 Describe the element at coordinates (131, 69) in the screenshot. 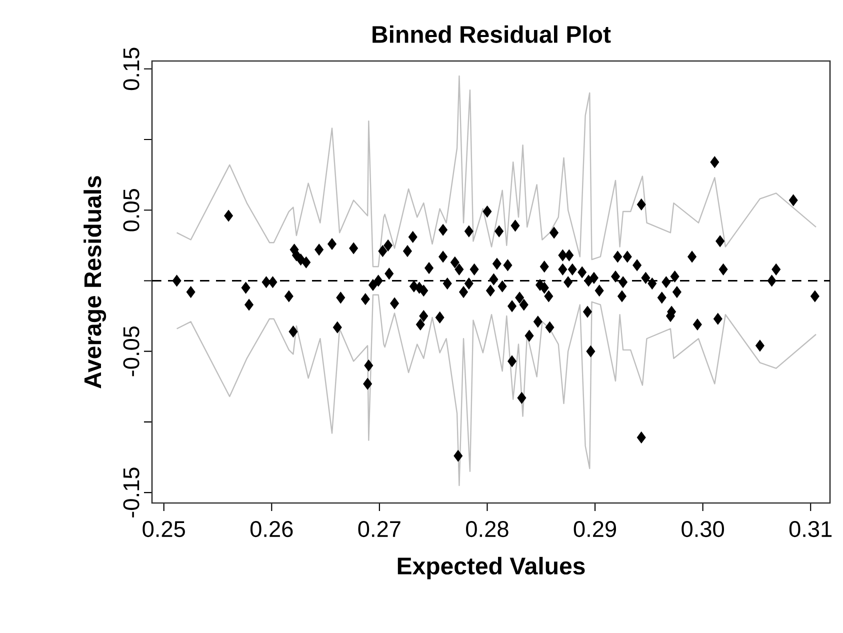

I see `y-tick-label: 0.15` at that location.